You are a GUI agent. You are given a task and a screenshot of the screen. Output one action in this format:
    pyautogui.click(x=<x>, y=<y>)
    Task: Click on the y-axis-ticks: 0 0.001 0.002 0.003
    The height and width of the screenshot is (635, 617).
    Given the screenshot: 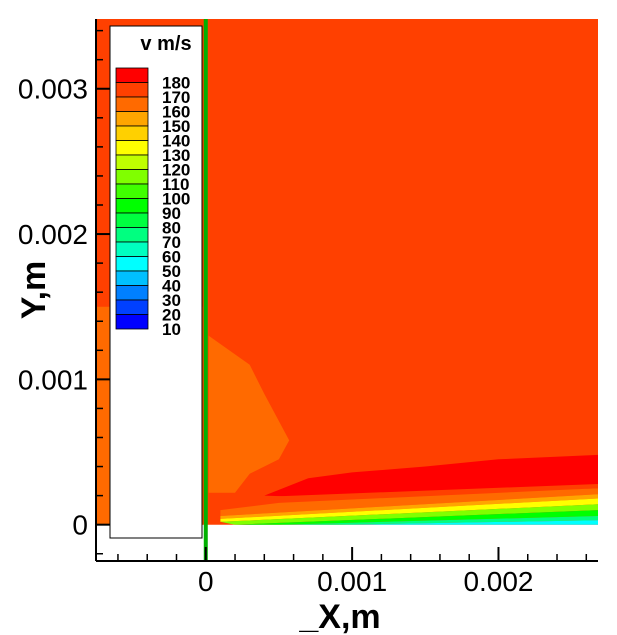 What is the action you would take?
    pyautogui.click(x=64, y=292)
    